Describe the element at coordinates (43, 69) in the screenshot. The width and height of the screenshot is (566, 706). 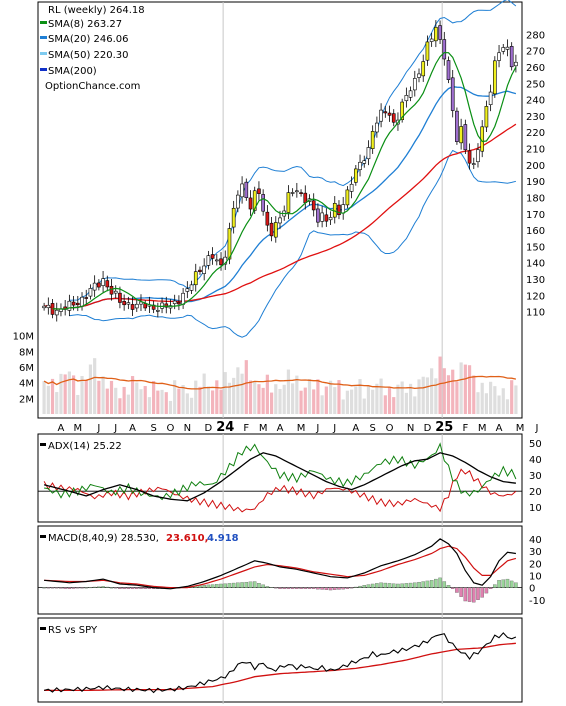
I see `legend-swatch-sma200` at that location.